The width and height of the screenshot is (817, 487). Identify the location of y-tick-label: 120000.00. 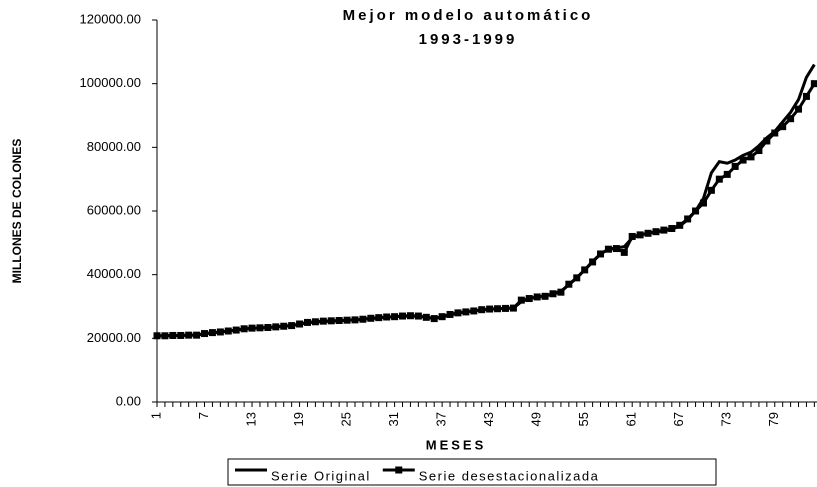
(110, 18).